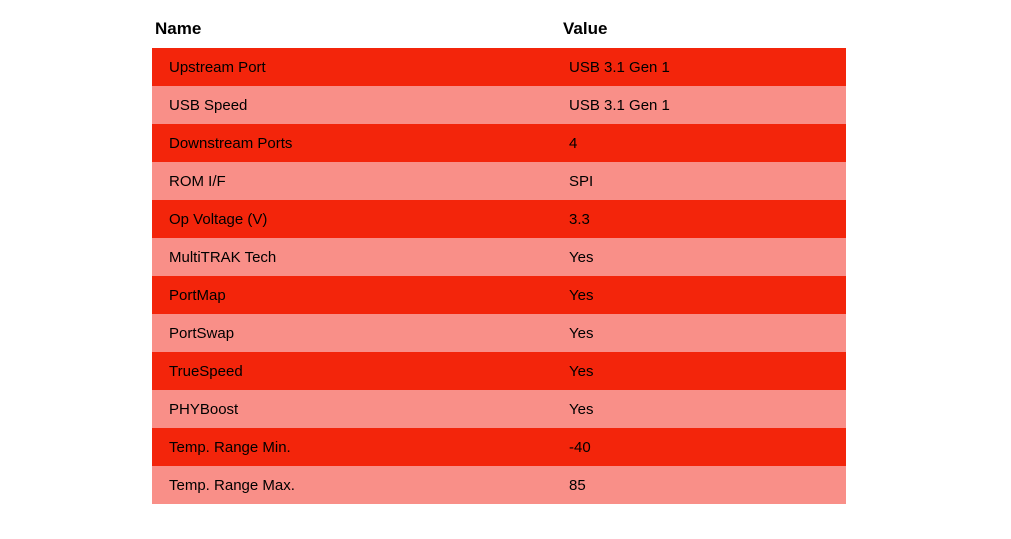 The height and width of the screenshot is (539, 1011). What do you see at coordinates (178, 28) in the screenshot?
I see `column-header-name: Name` at bounding box center [178, 28].